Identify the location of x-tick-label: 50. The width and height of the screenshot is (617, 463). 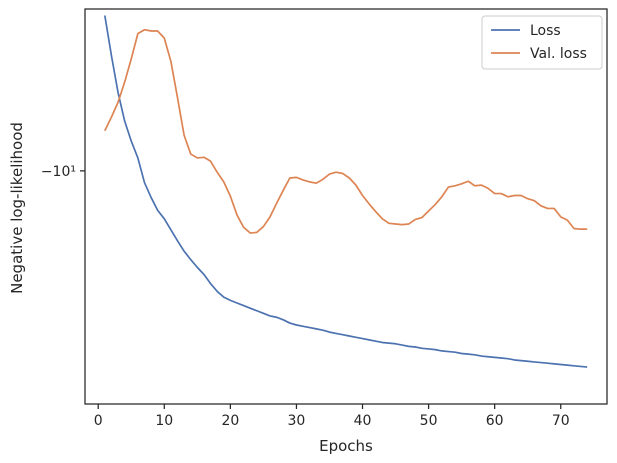
(429, 421).